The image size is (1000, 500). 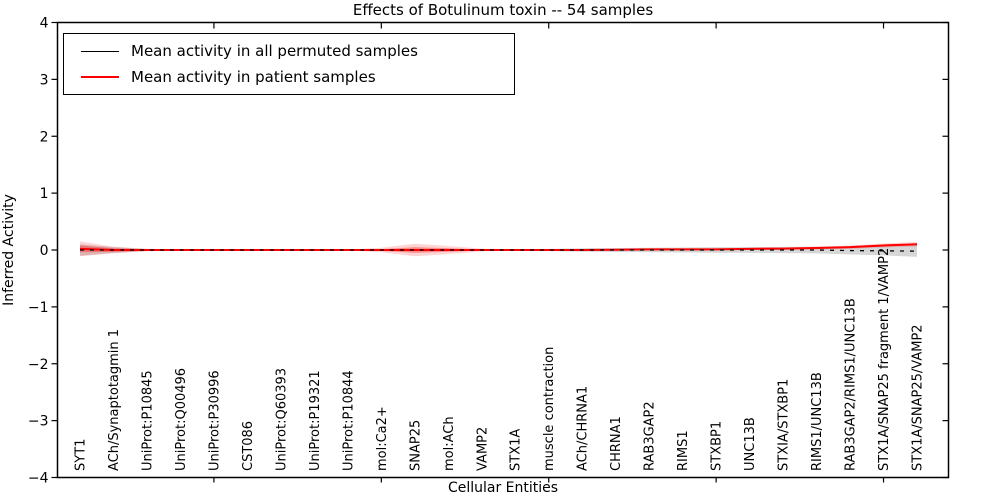 What do you see at coordinates (114, 400) in the screenshot?
I see `x-category-label: ACh/Synaptotagmin 1` at bounding box center [114, 400].